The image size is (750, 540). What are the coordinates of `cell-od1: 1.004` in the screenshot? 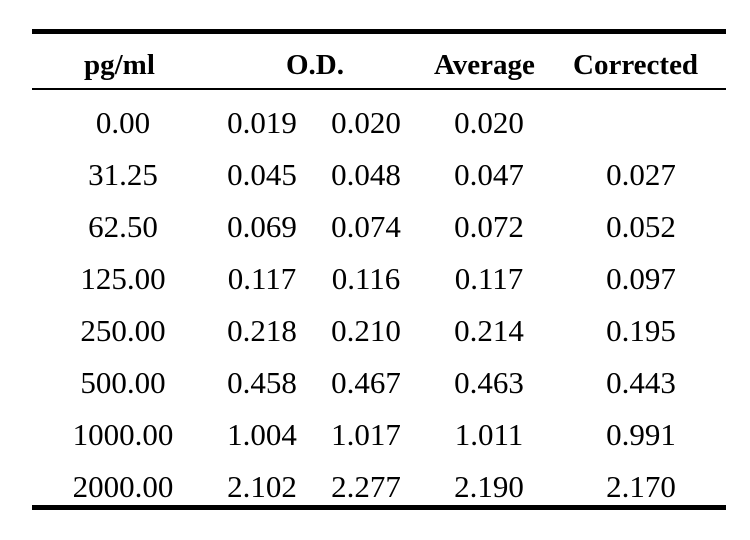 It's located at (262, 434).